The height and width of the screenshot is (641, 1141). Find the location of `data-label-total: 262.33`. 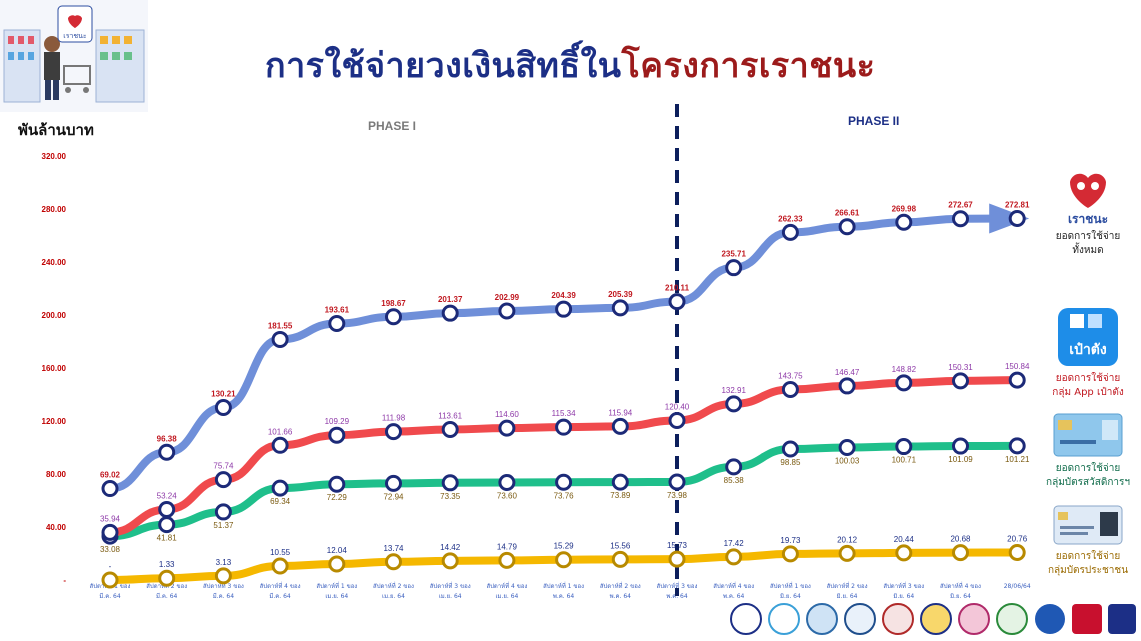

data-label-total: 262.33 is located at coordinates (790, 218).